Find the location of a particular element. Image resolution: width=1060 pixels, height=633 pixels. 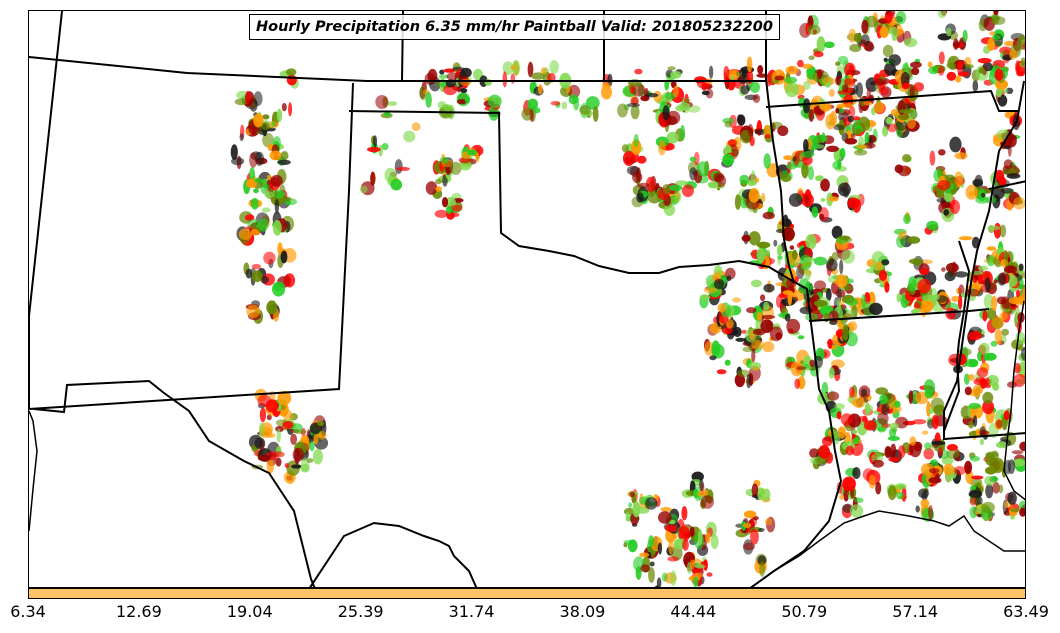

colorbar-tick-label: 6.34 is located at coordinates (28, 611).